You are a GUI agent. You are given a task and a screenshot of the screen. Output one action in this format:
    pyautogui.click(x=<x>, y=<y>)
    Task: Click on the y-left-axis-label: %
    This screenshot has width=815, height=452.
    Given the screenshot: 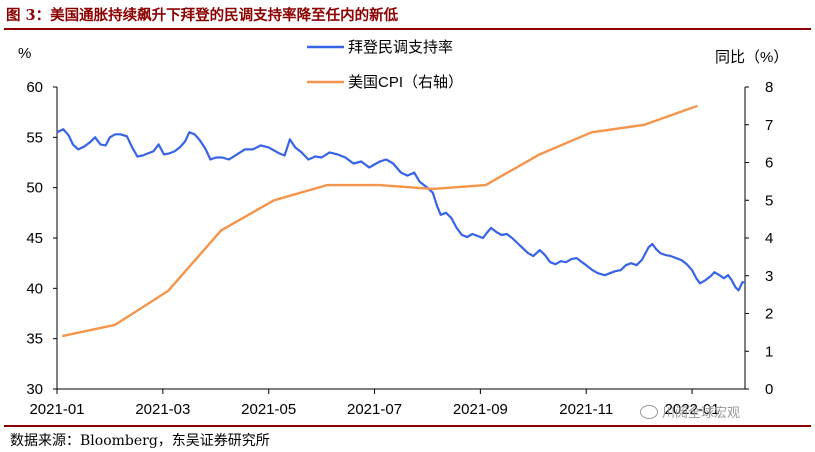 What is the action you would take?
    pyautogui.click(x=24, y=53)
    